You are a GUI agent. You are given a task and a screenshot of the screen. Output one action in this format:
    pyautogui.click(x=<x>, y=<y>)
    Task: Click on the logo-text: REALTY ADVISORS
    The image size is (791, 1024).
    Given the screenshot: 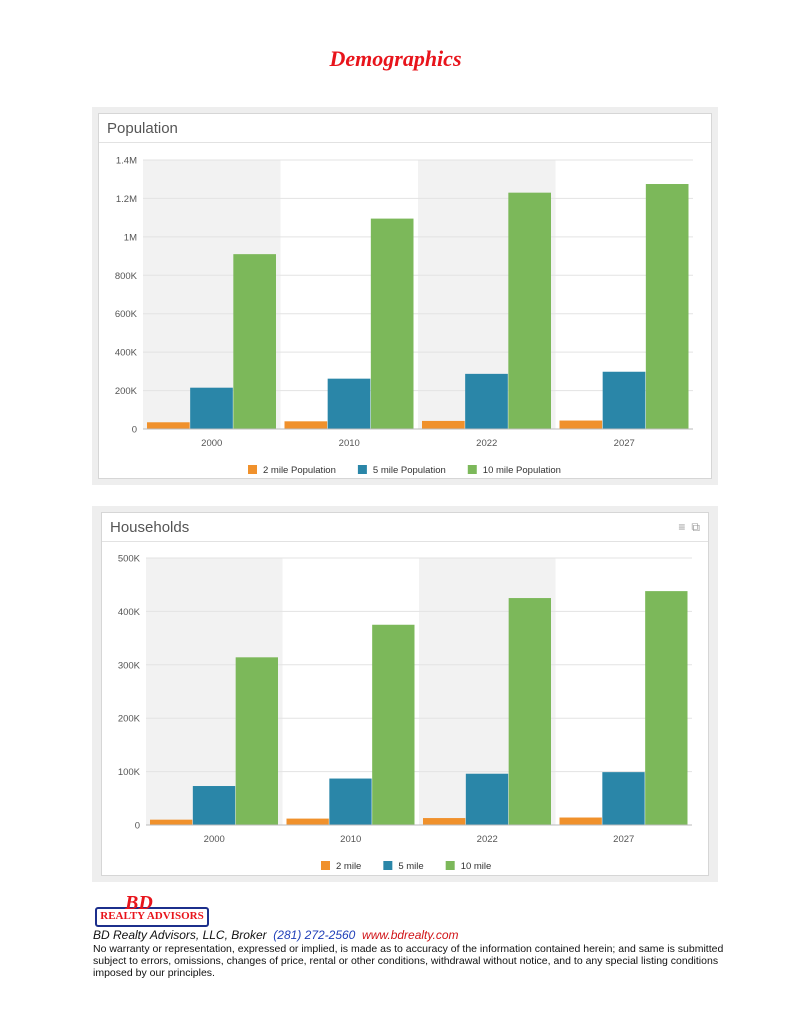 What is the action you would take?
    pyautogui.click(x=152, y=916)
    